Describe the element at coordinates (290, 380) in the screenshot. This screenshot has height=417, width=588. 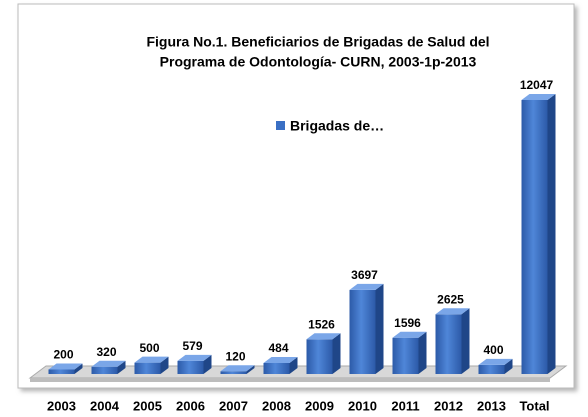
I see `floor-edge` at that location.